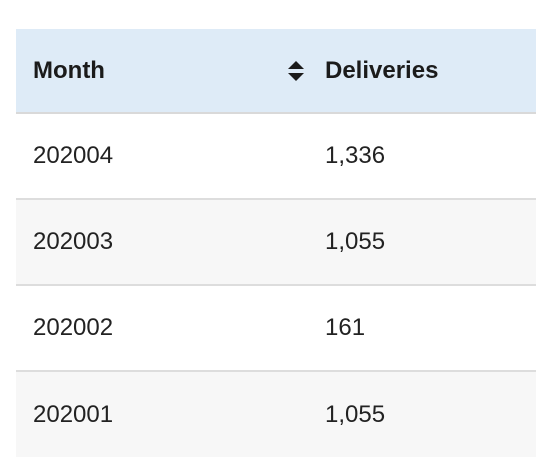 The height and width of the screenshot is (466, 536). What do you see at coordinates (382, 70) in the screenshot?
I see `column-header-label: Deliveries` at bounding box center [382, 70].